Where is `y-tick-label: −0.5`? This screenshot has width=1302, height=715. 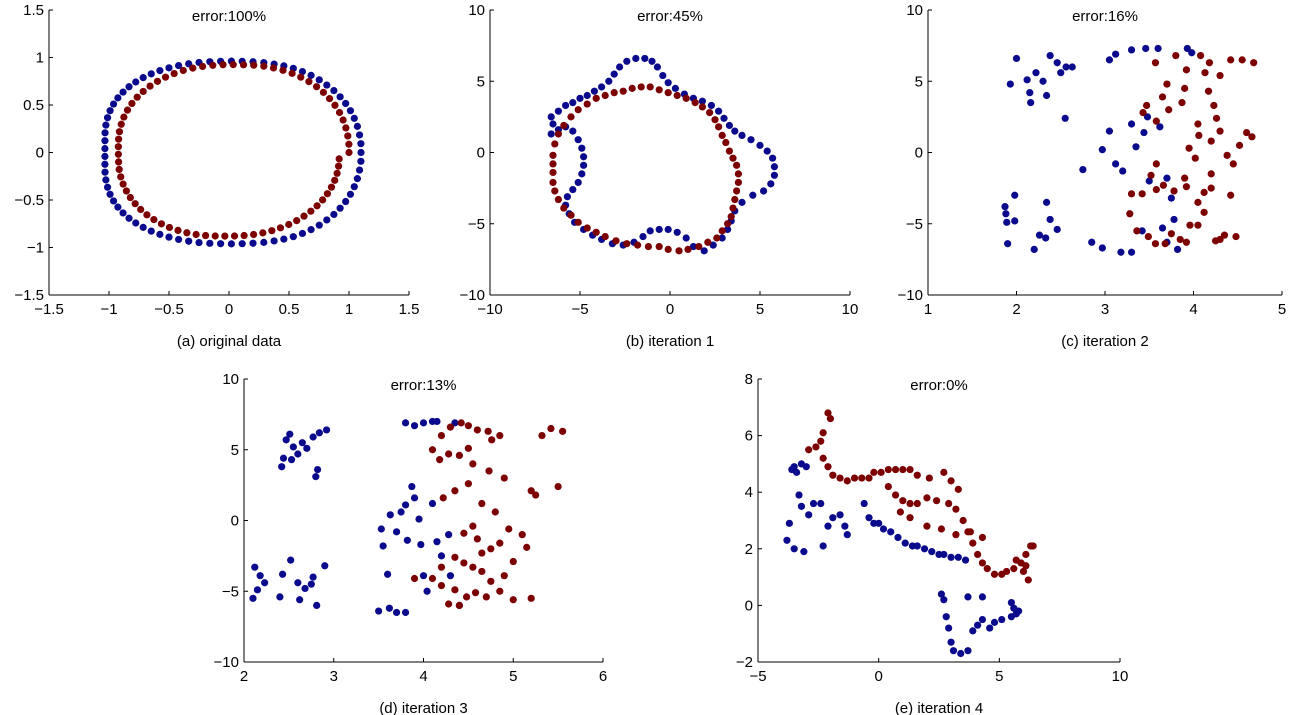 y-tick-label: −0.5 is located at coordinates (29, 200).